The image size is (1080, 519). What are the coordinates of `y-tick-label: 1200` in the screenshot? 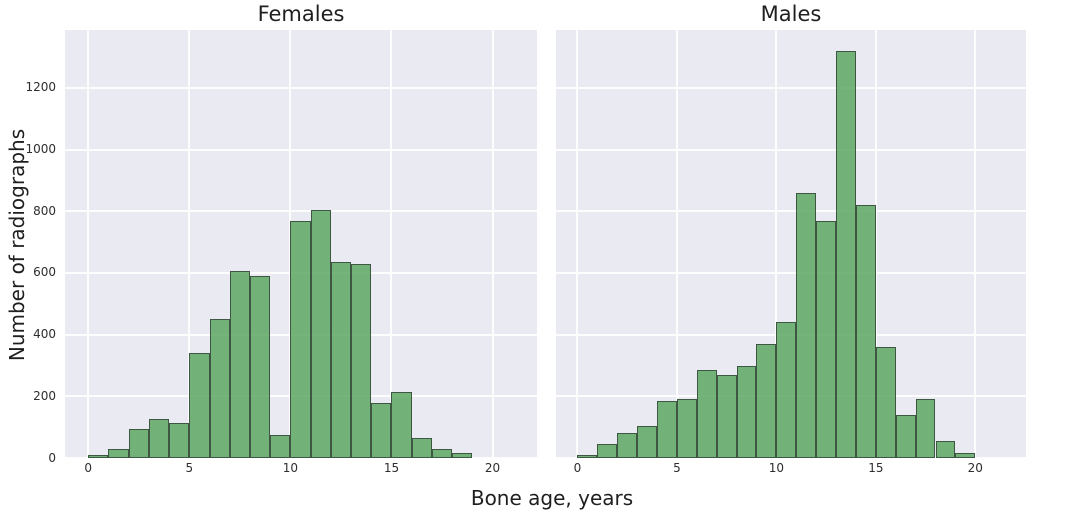 It's located at (40, 87).